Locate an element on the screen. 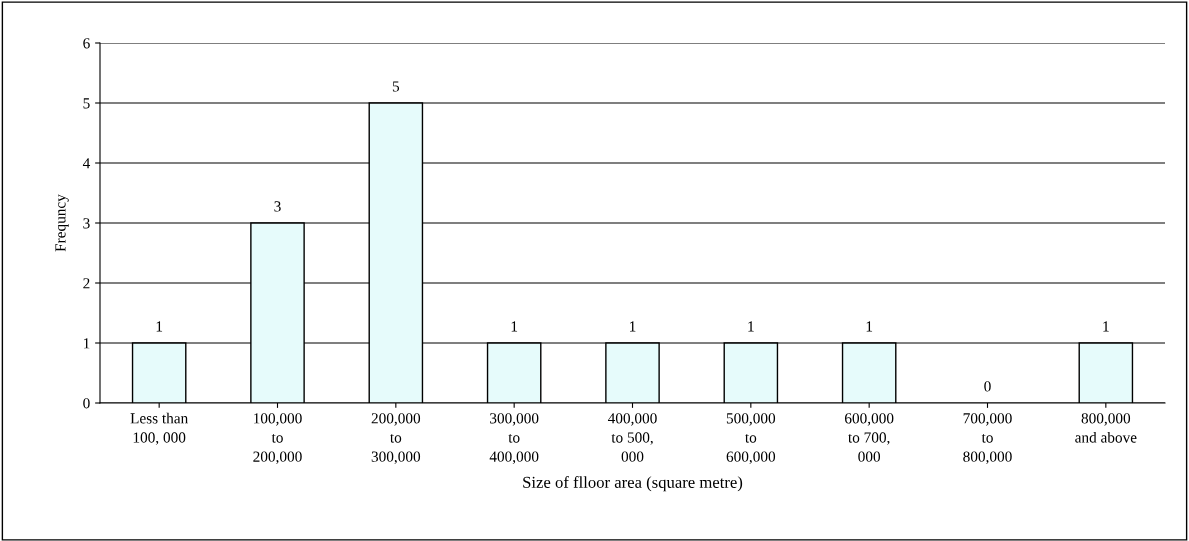 The image size is (1189, 541). data-label: 3 is located at coordinates (277, 206).